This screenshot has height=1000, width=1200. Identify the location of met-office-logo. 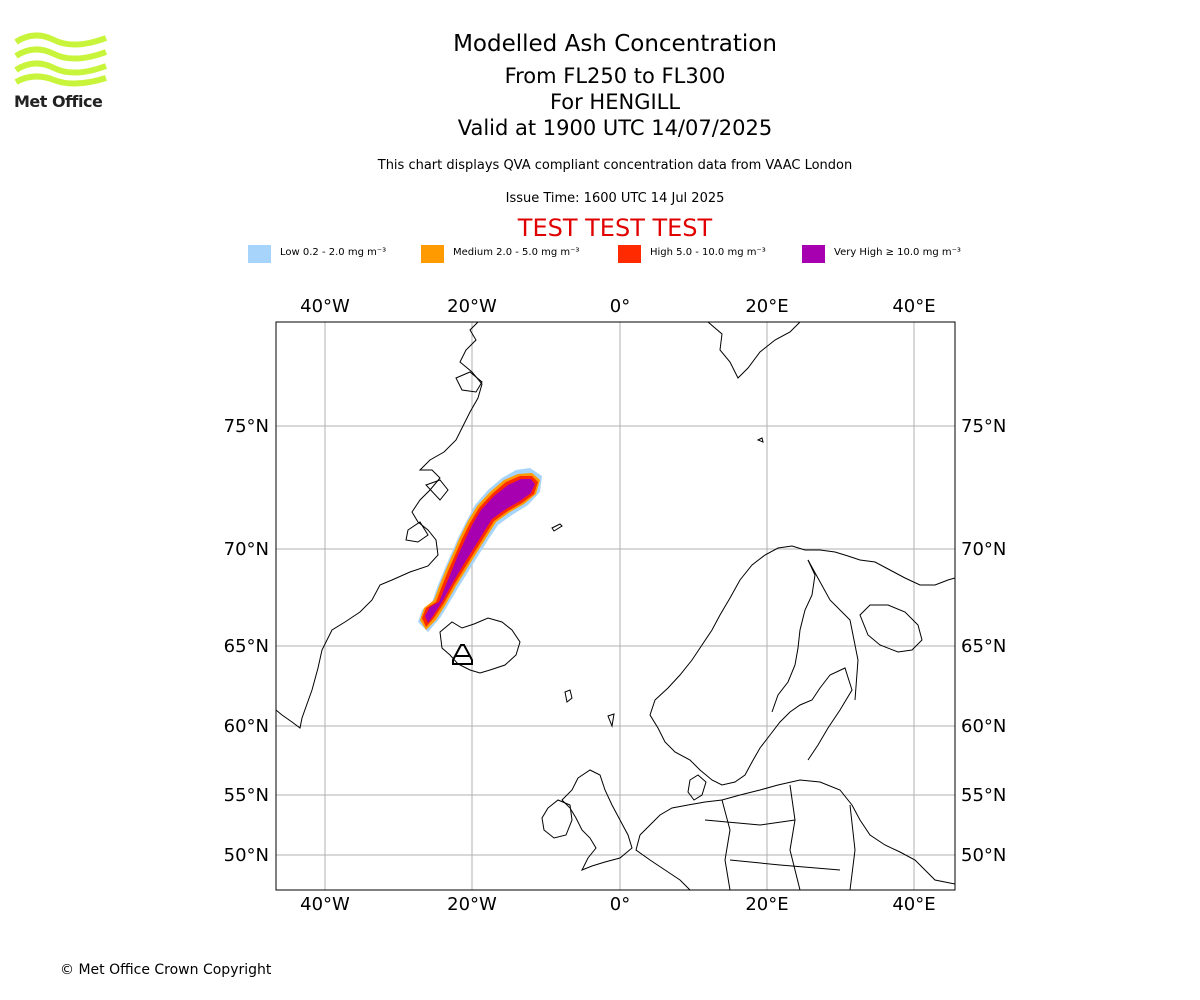
(61, 59).